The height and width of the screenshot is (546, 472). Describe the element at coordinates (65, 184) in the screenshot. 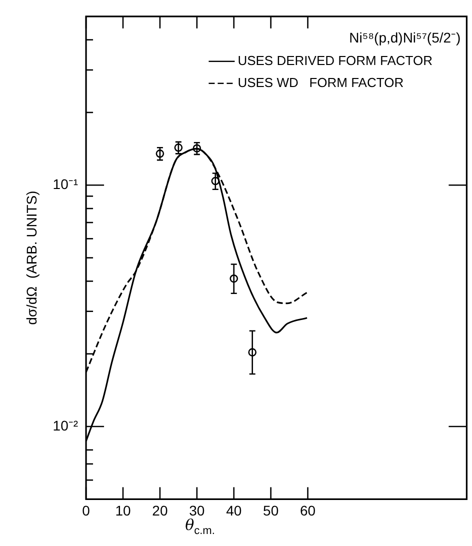

I see `y-tick-label: 10⁻¹` at that location.